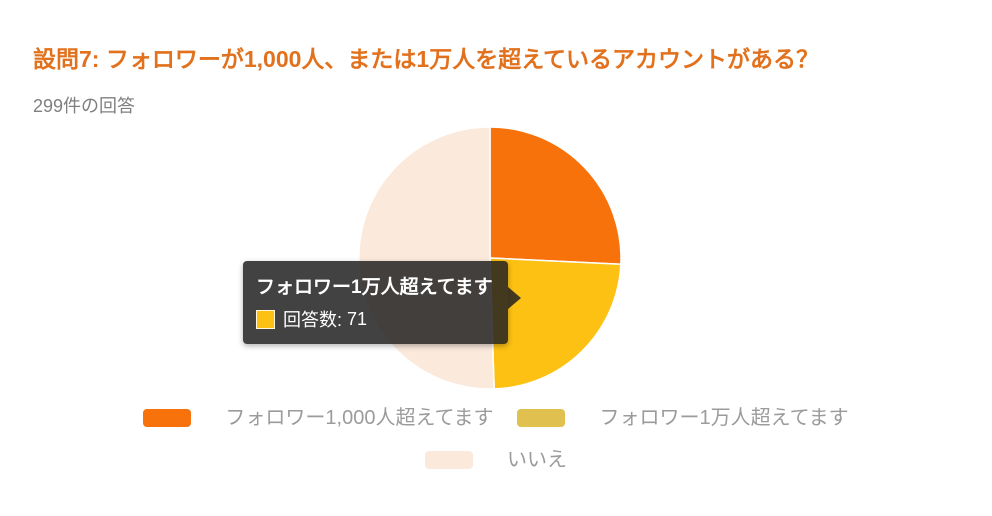 This screenshot has width=992, height=516. Describe the element at coordinates (359, 418) in the screenshot. I see `legend-label-followers-1000: フォロワー1,000人超えてます` at that location.